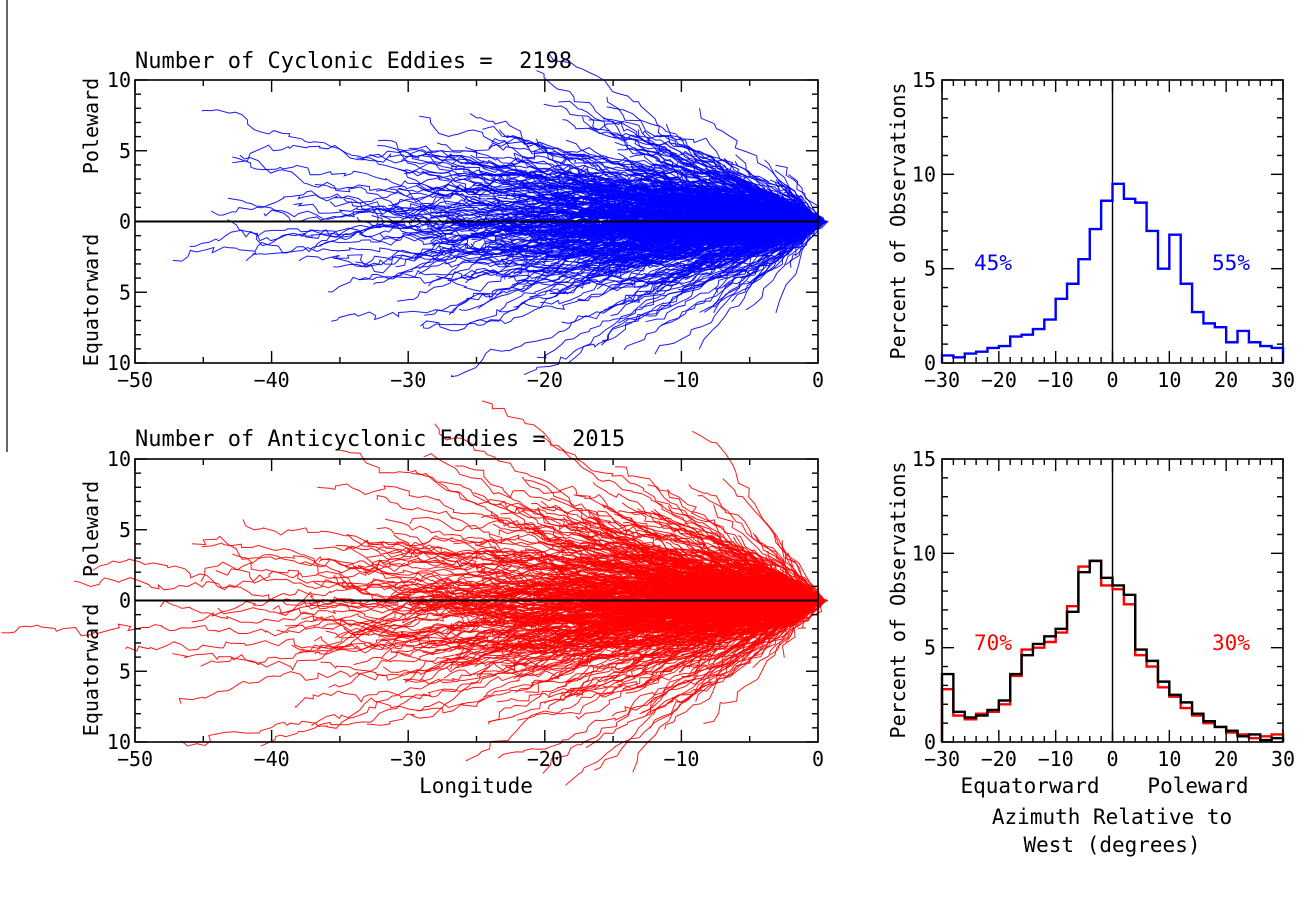 This screenshot has width=1306, height=899. I want to click on histogram-step-line, so click(1112, 272).